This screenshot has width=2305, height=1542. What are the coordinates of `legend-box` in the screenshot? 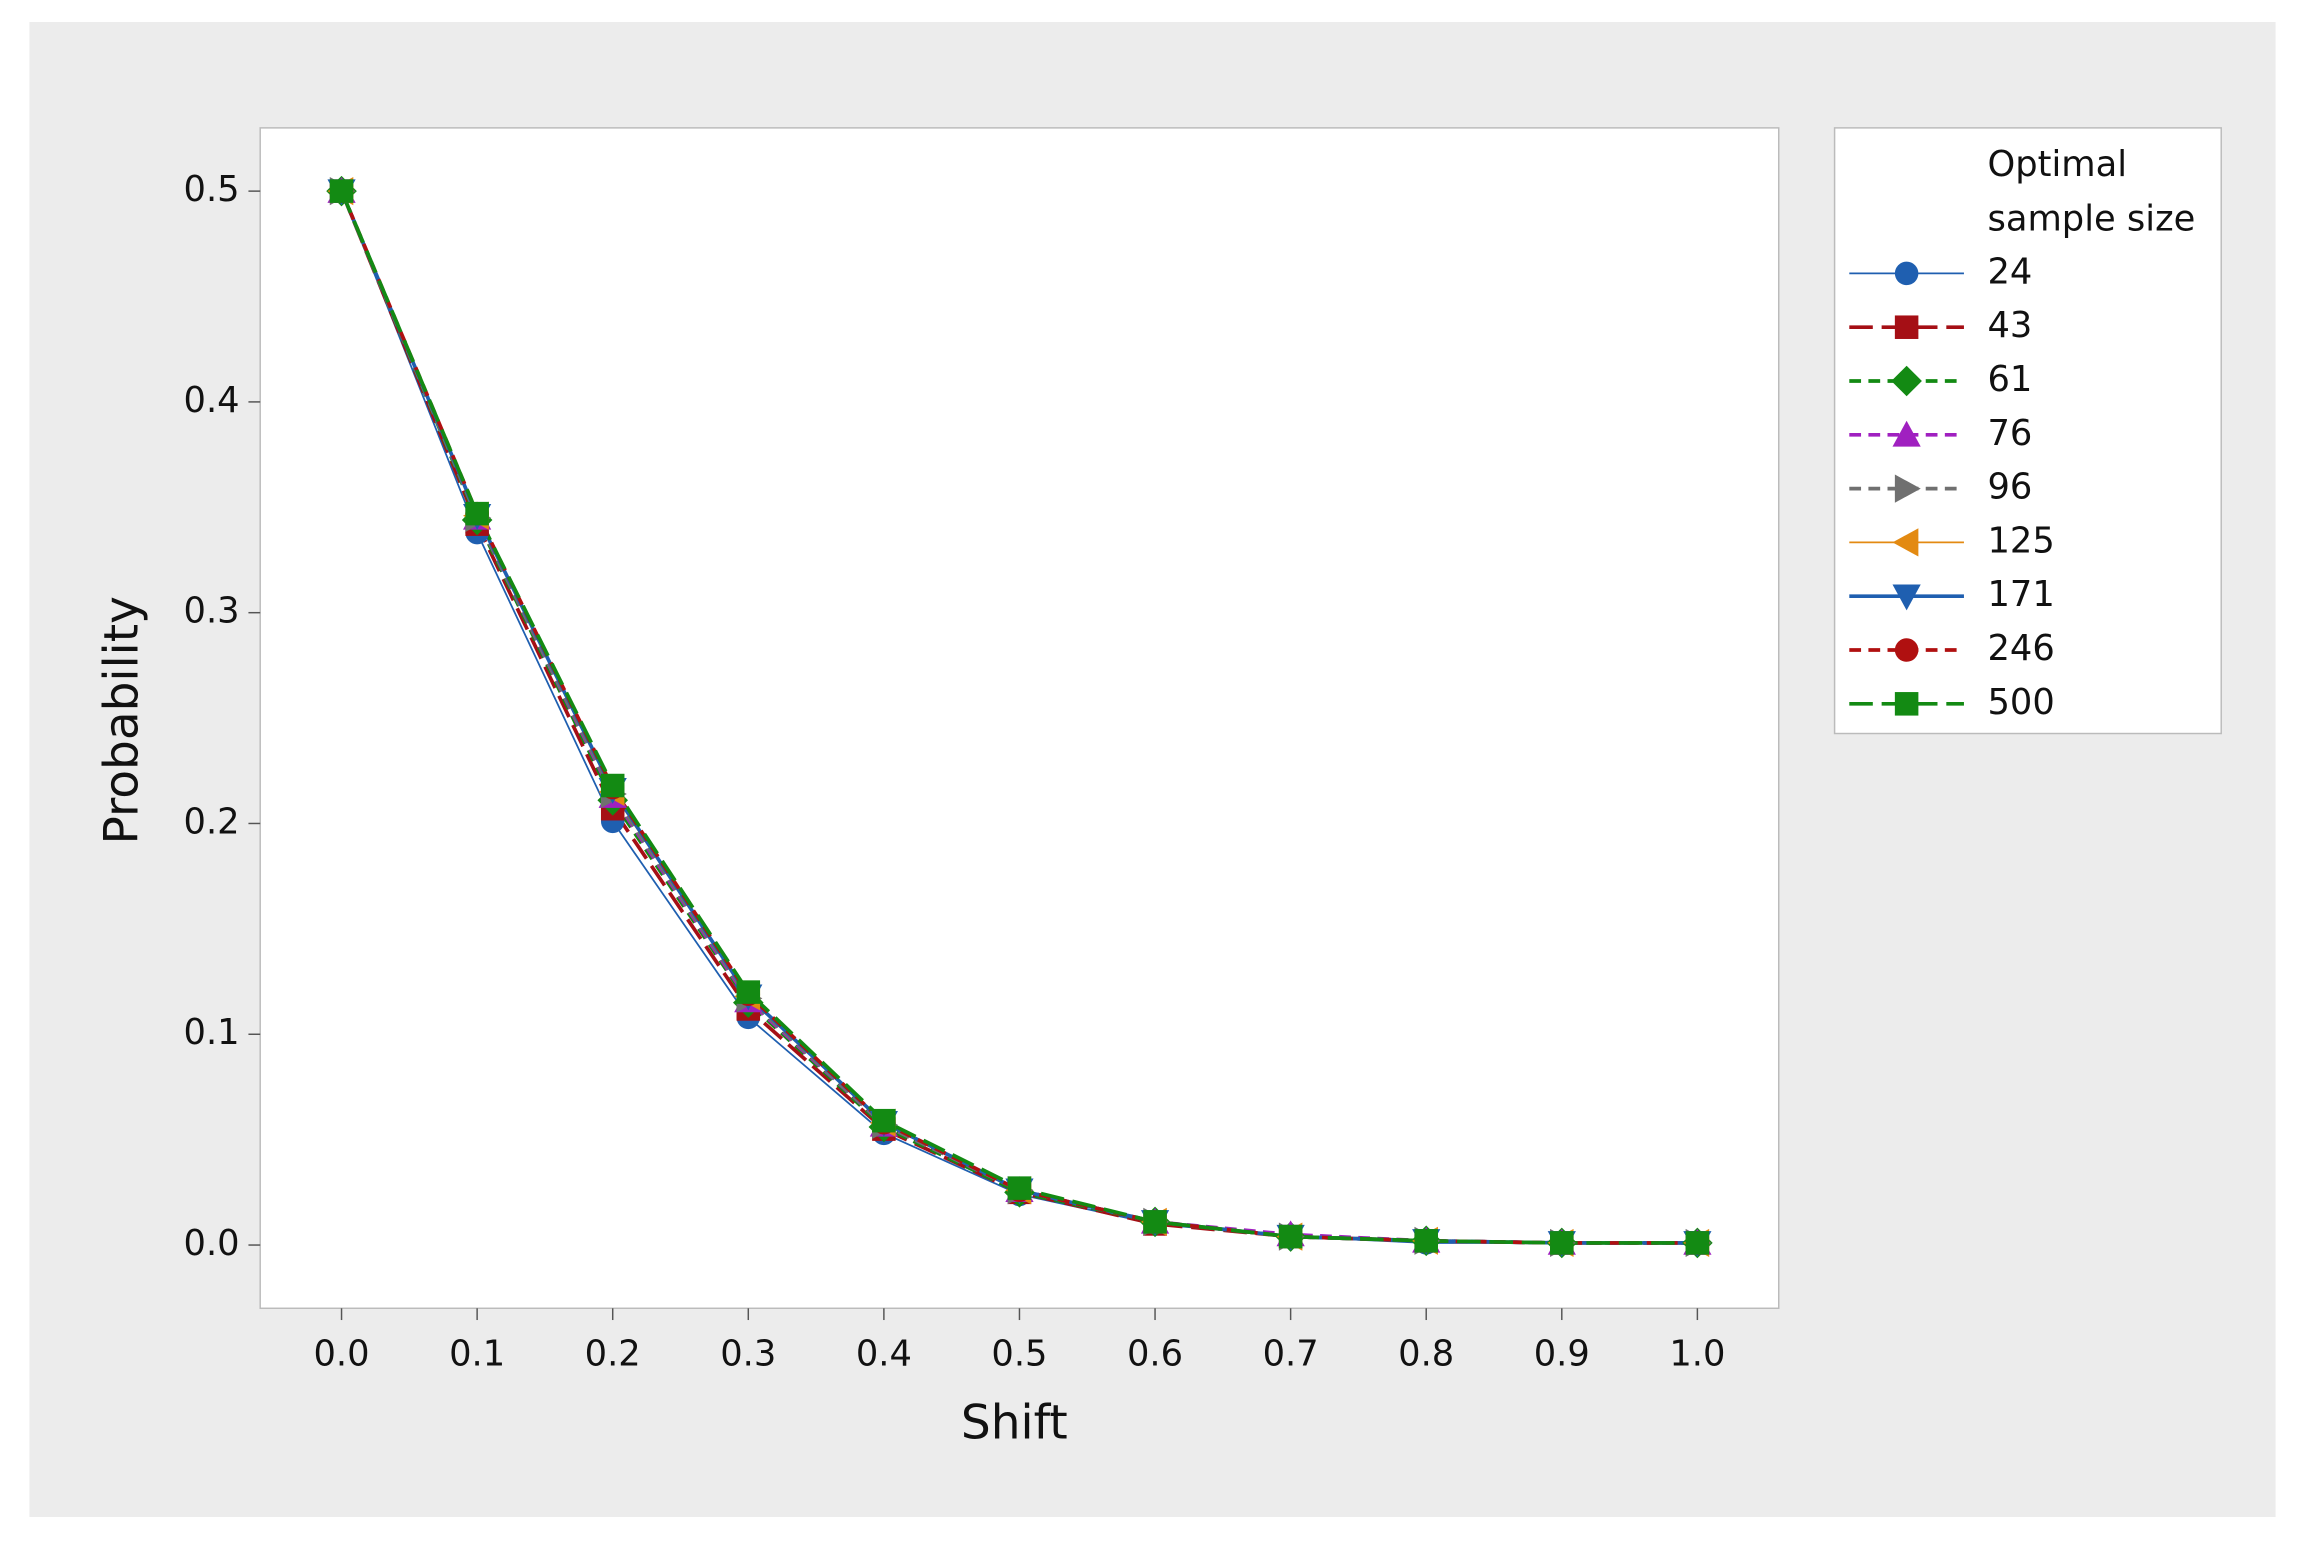 It's located at (2027, 431).